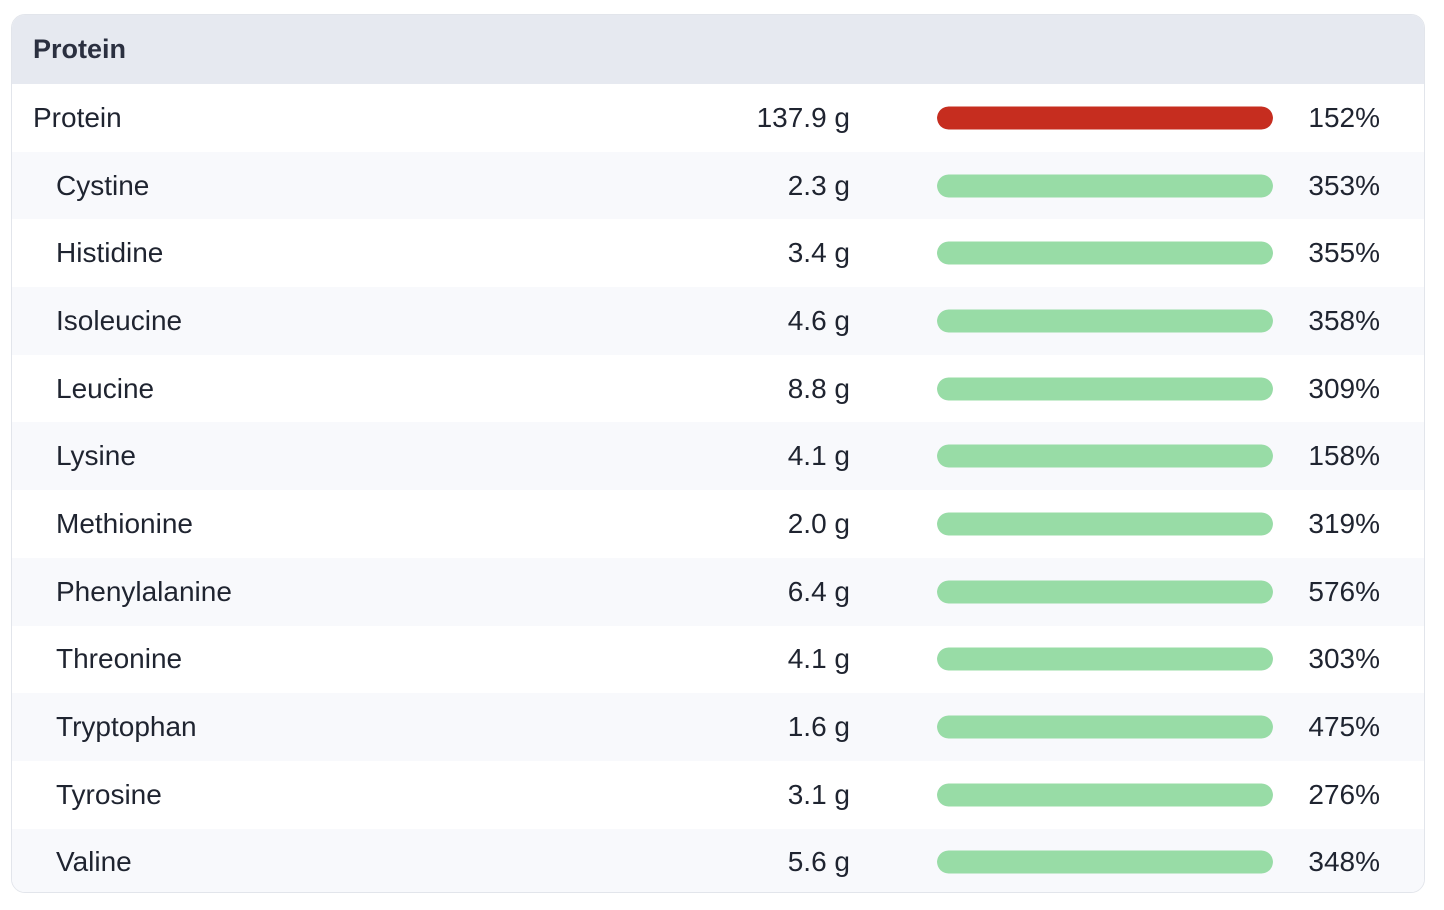 This screenshot has width=1444, height=910. I want to click on nutrient-row: Protein 137.9 g 152%, so click(718, 118).